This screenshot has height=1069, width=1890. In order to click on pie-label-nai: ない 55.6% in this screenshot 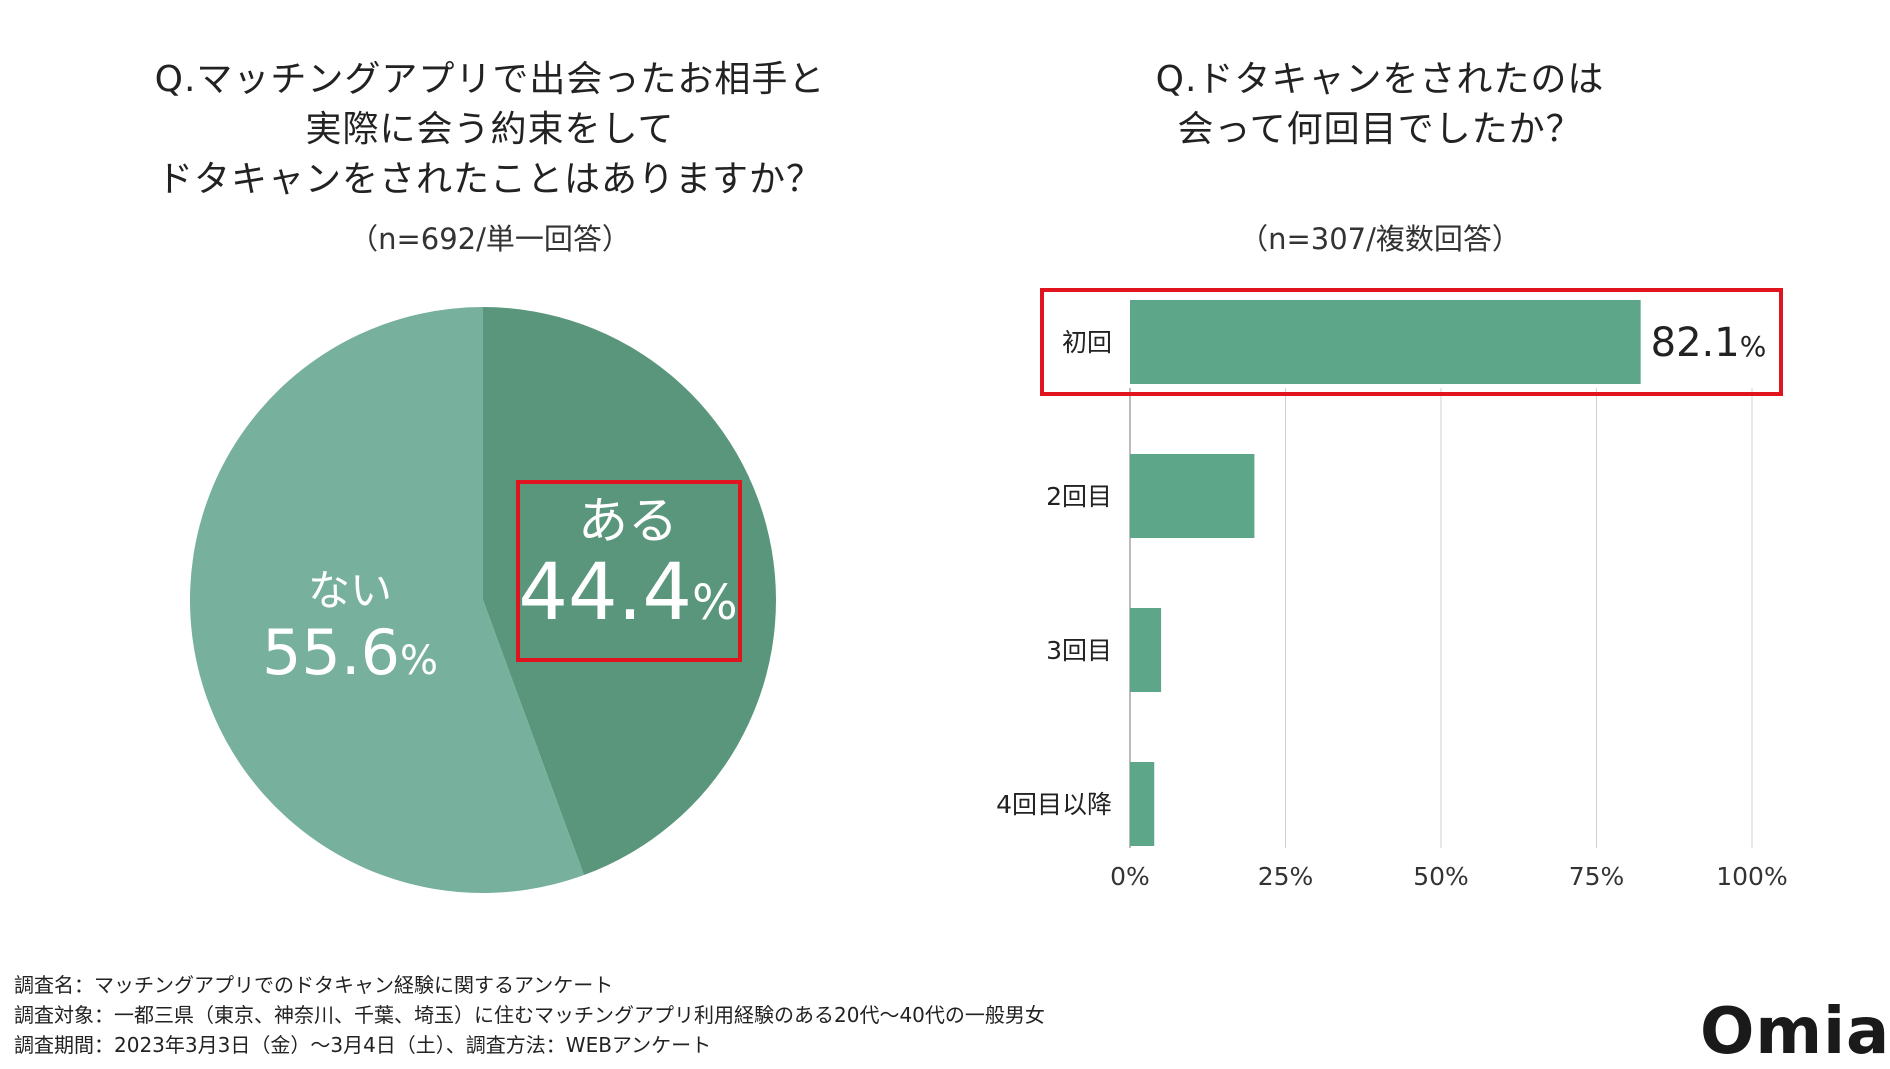, I will do `click(350, 632)`.